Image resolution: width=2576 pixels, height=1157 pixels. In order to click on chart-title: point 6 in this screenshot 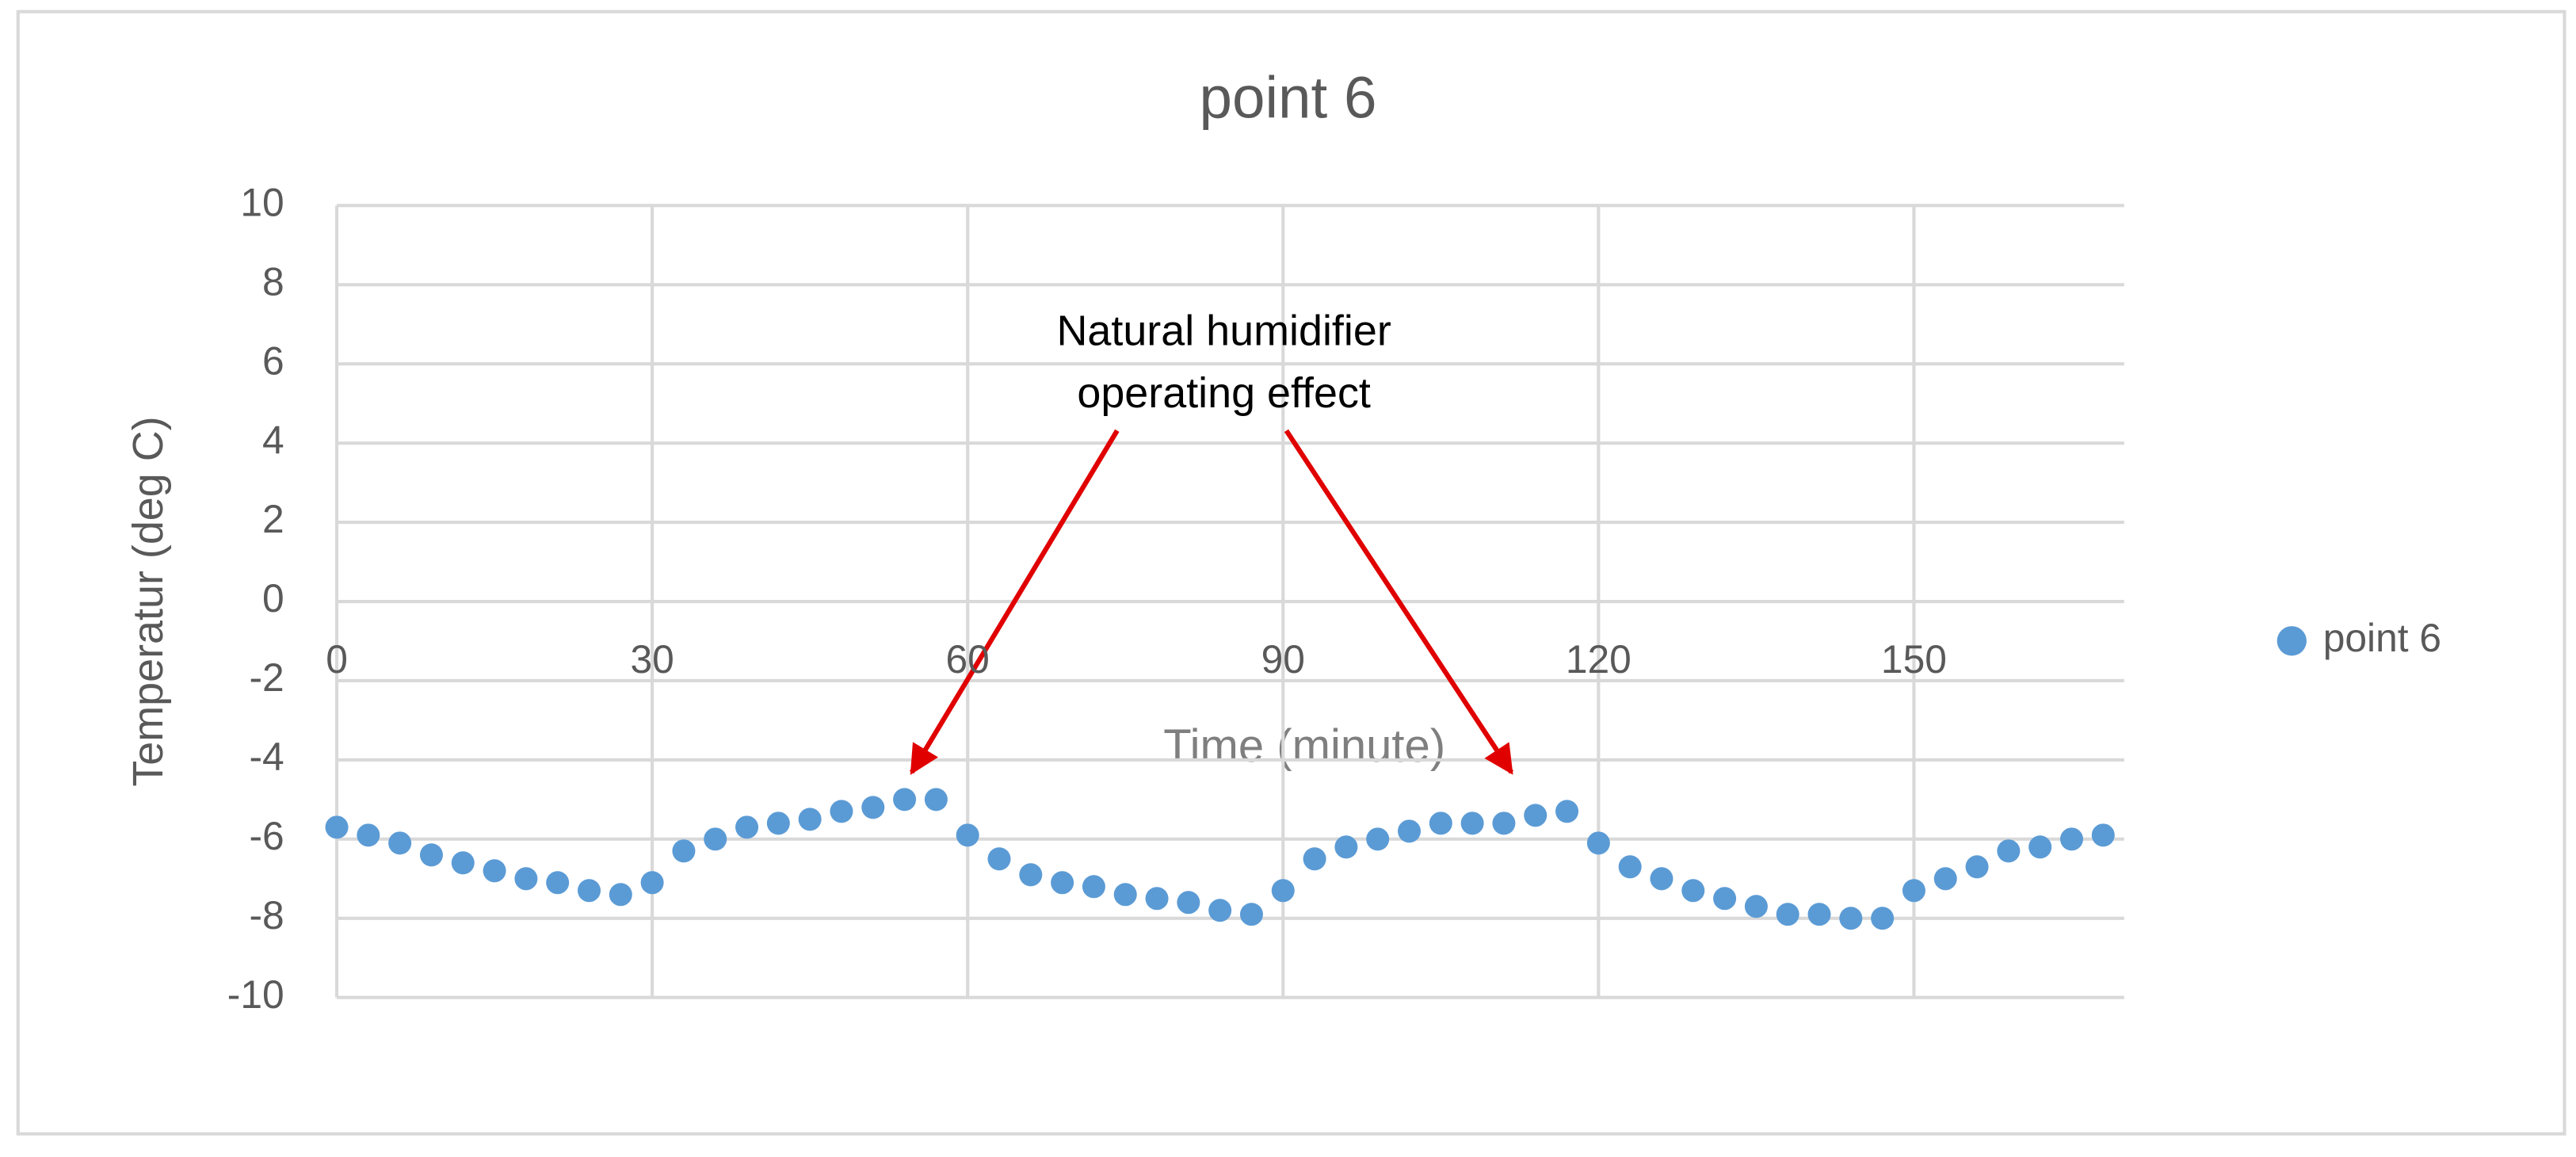, I will do `click(1287, 96)`.